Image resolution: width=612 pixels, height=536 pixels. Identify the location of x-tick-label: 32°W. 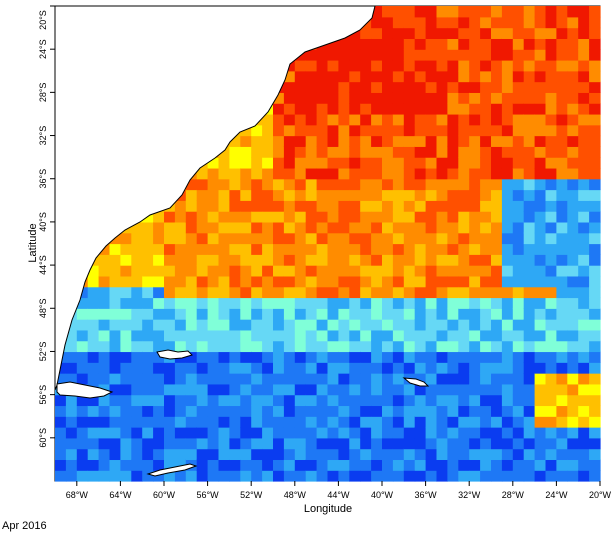
(469, 495).